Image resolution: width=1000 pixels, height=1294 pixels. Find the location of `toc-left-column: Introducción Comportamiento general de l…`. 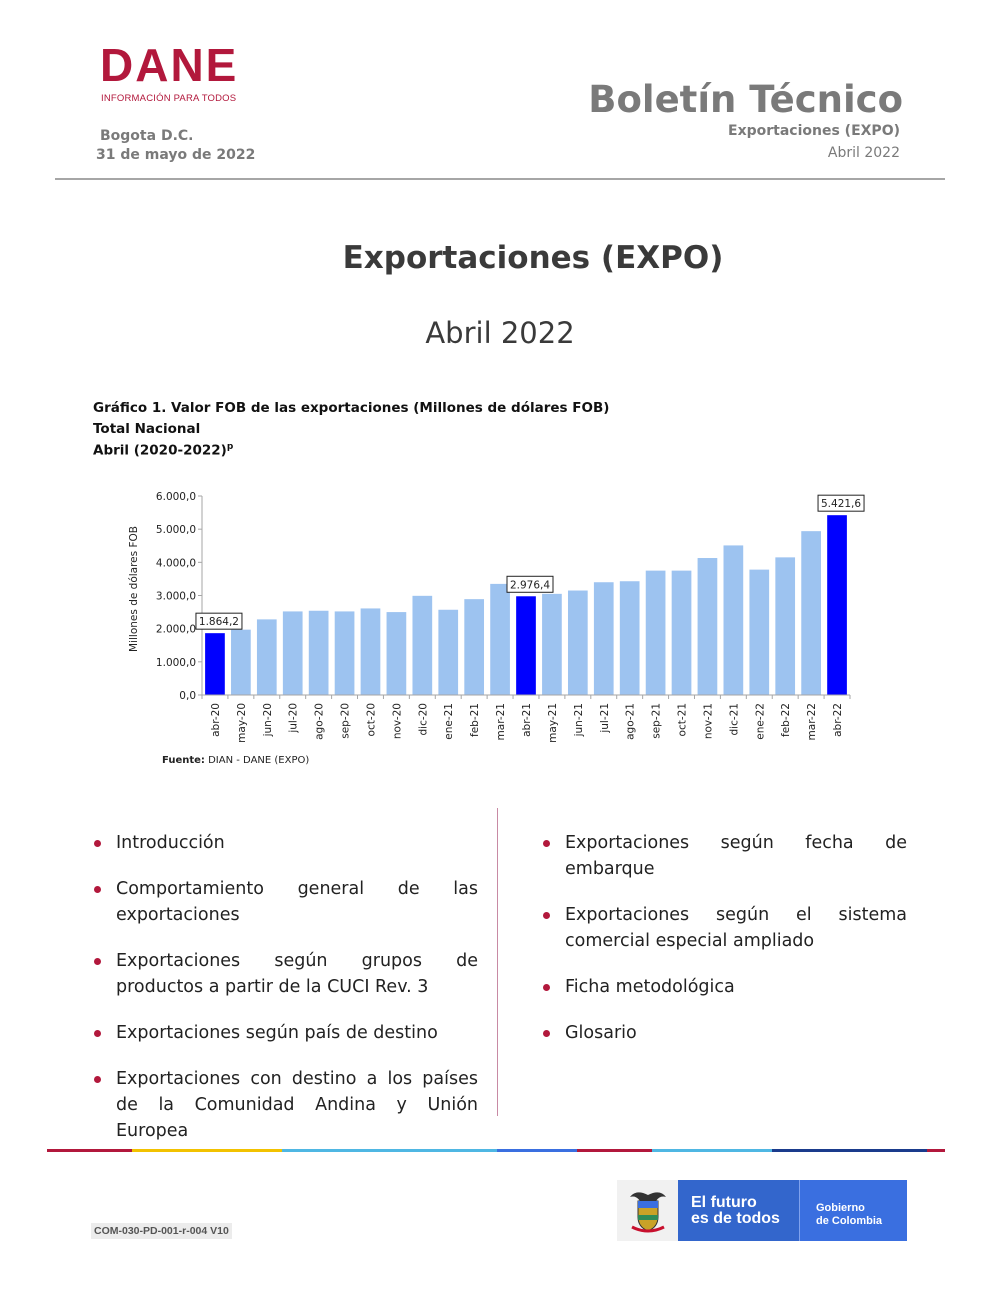

toc-left-column: Introducción Comportamiento general de l… is located at coordinates (286, 997).